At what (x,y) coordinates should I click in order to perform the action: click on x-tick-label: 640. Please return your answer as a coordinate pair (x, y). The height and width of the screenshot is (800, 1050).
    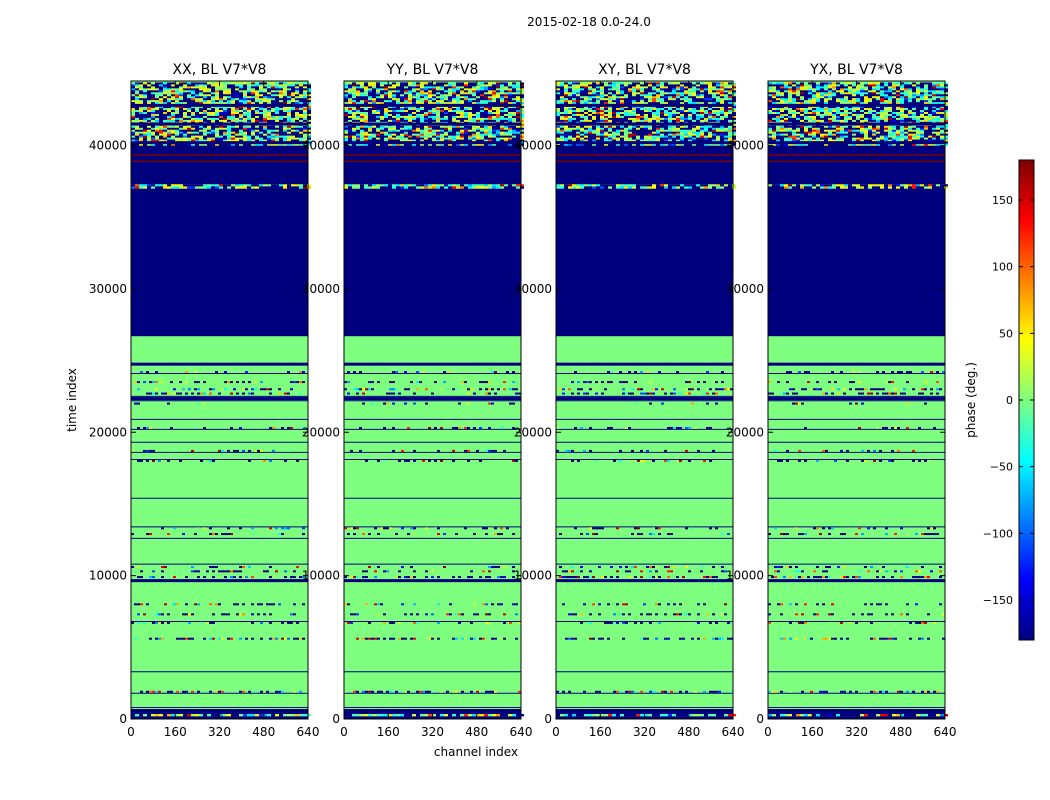
    Looking at the image, I should click on (521, 732).